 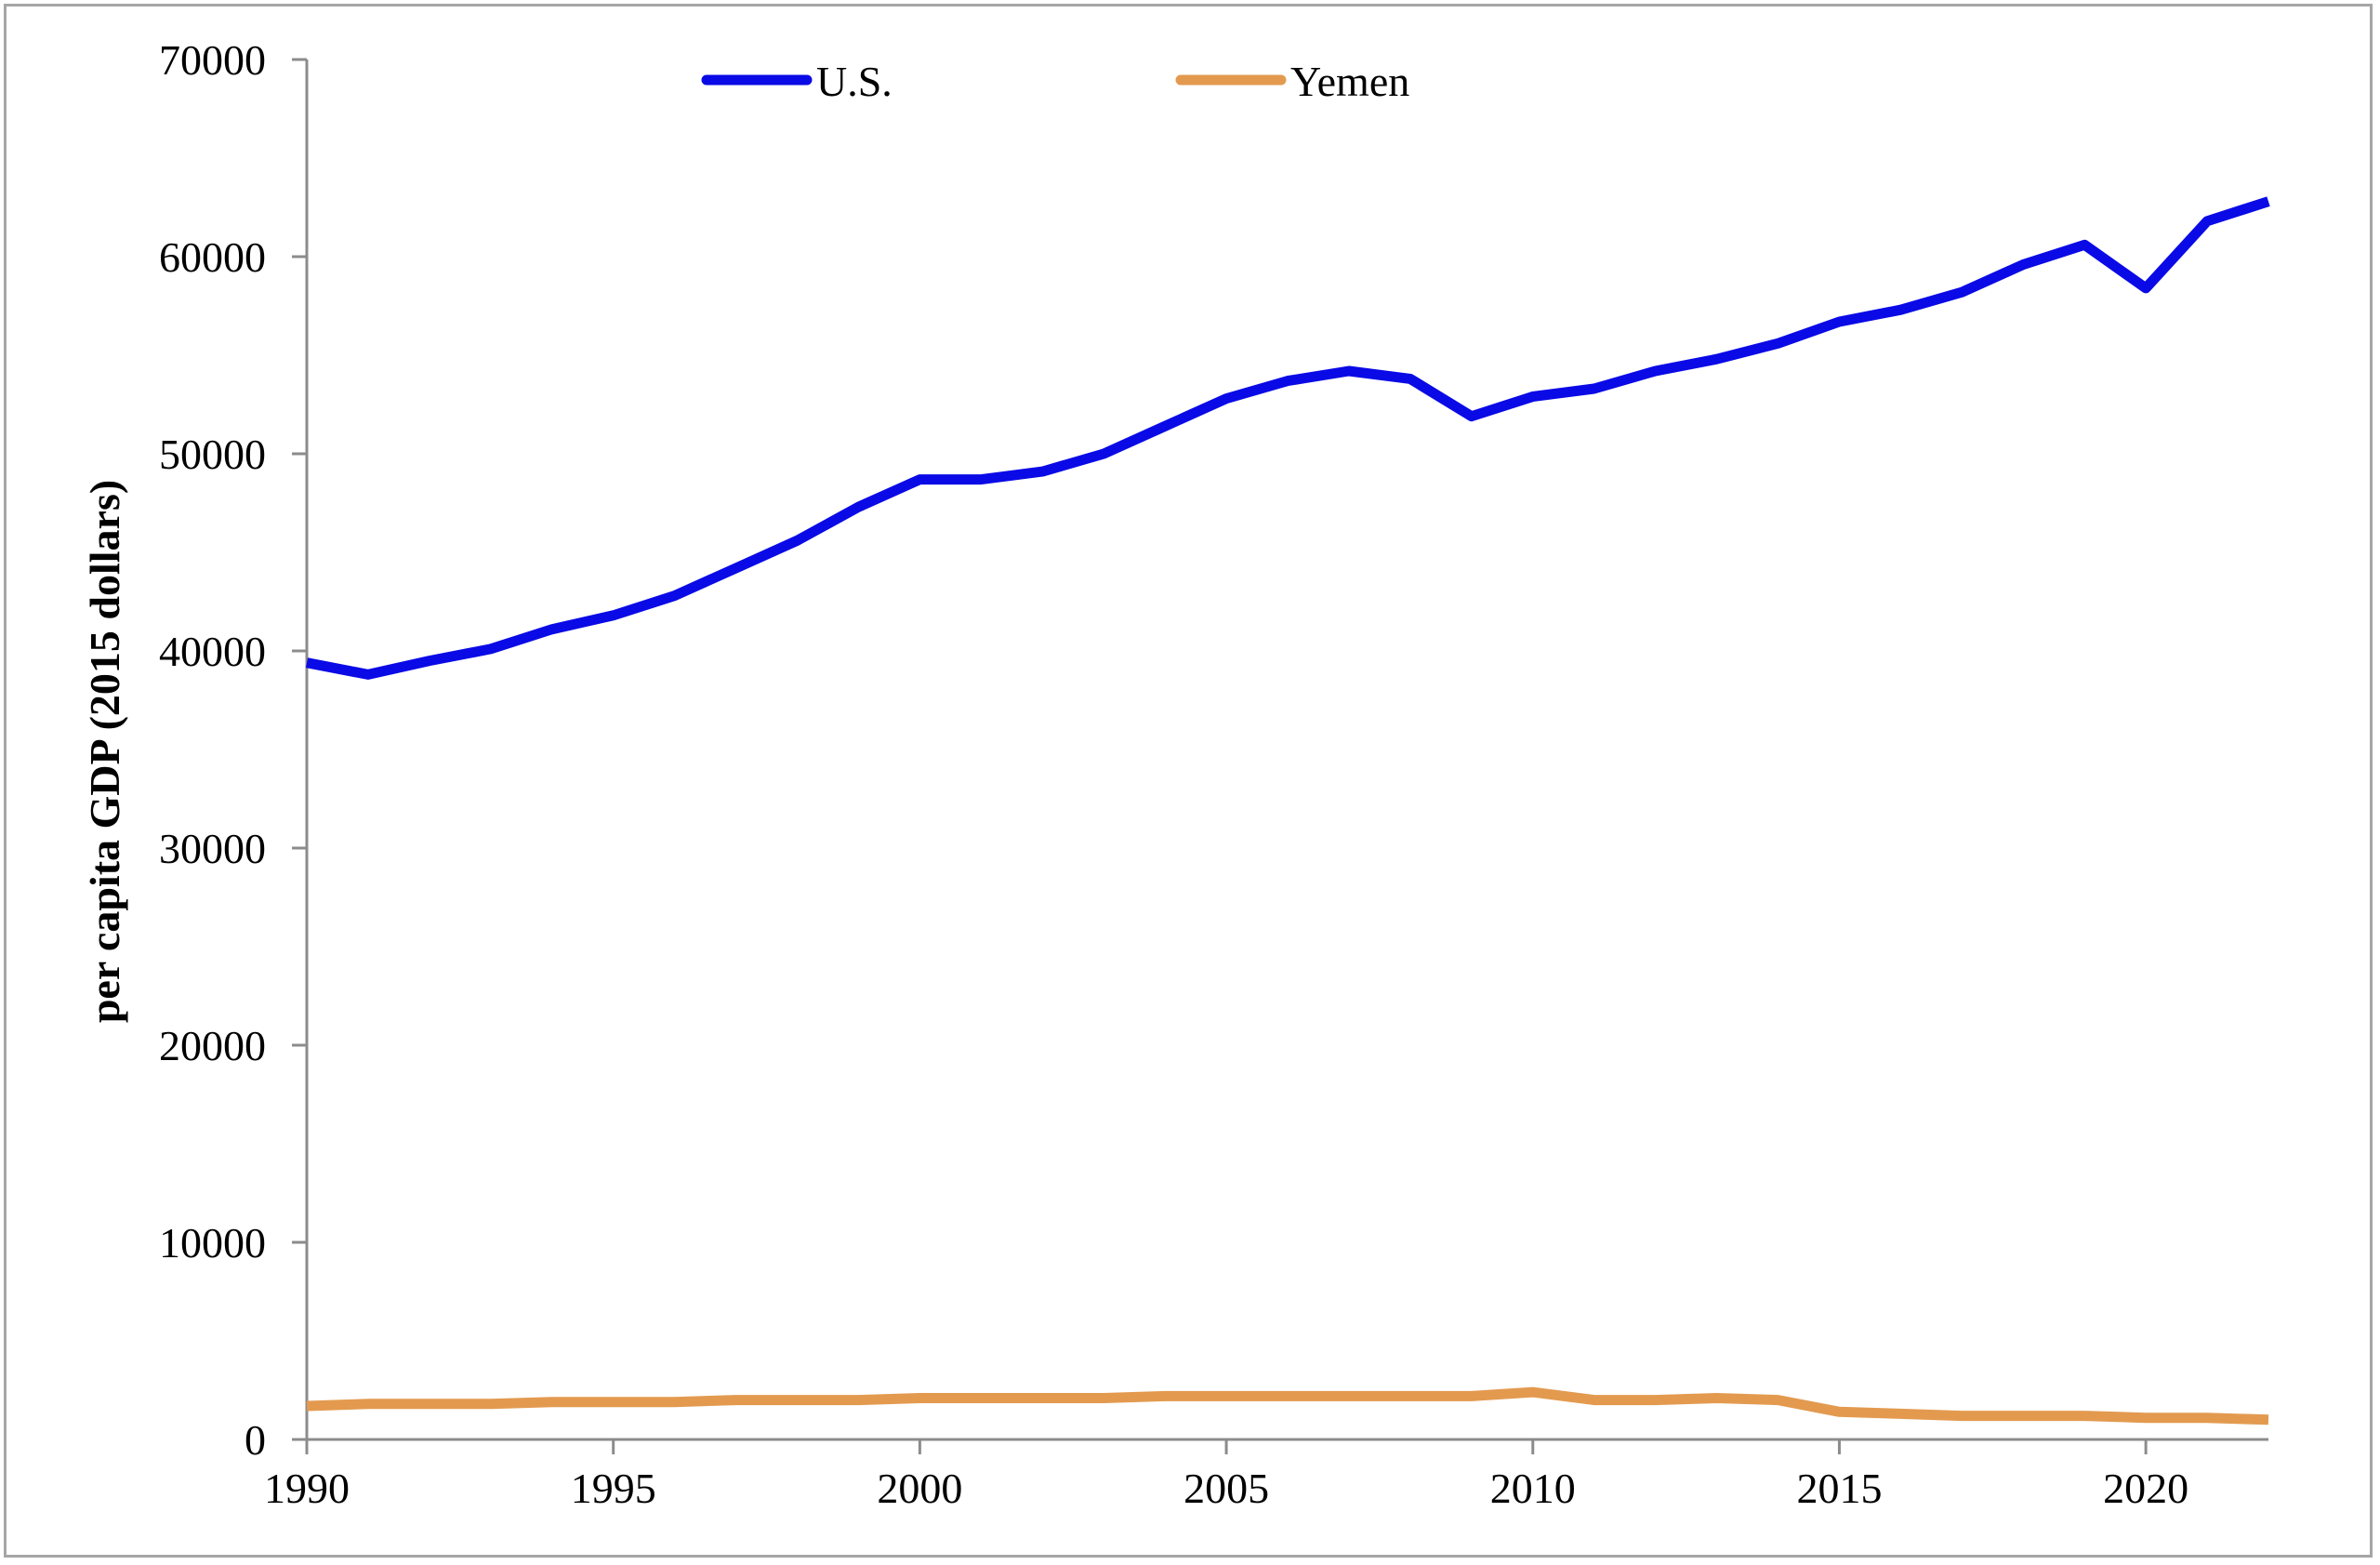 What do you see at coordinates (1055, 81) in the screenshot?
I see `legend: U.S. Yemen` at bounding box center [1055, 81].